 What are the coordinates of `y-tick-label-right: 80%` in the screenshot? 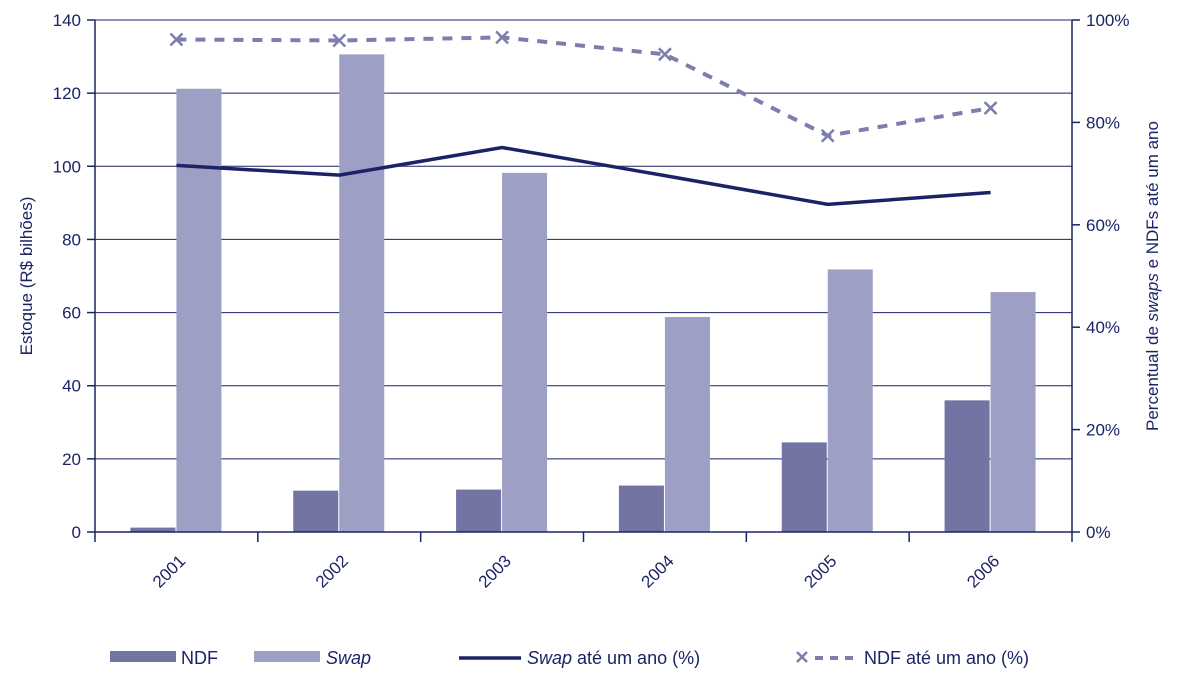 It's located at (1103, 122).